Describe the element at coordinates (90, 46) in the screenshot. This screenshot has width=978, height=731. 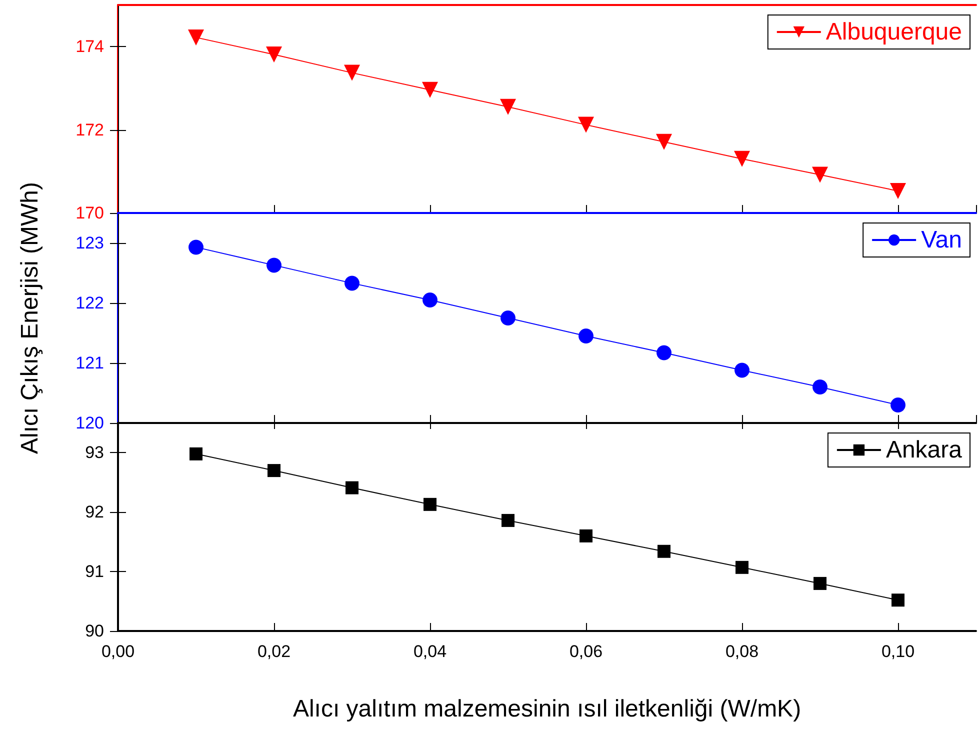
I see `y-tick-label: 174` at that location.